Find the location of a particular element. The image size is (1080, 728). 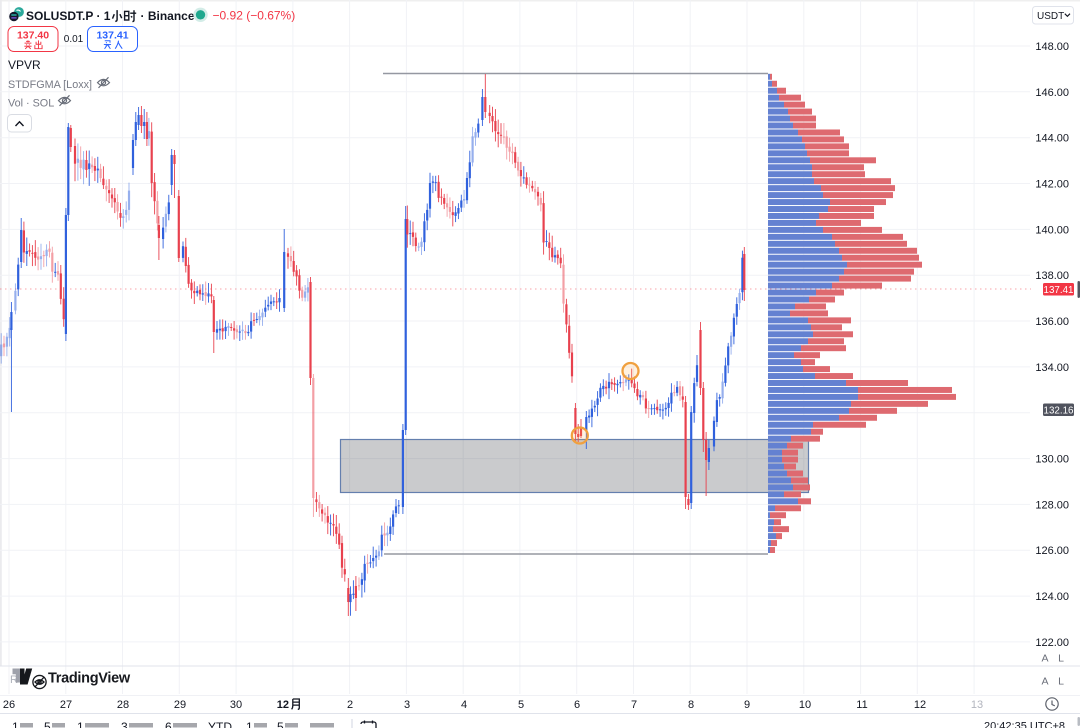

svg-text: 0.01 is located at coordinates (74, 39).